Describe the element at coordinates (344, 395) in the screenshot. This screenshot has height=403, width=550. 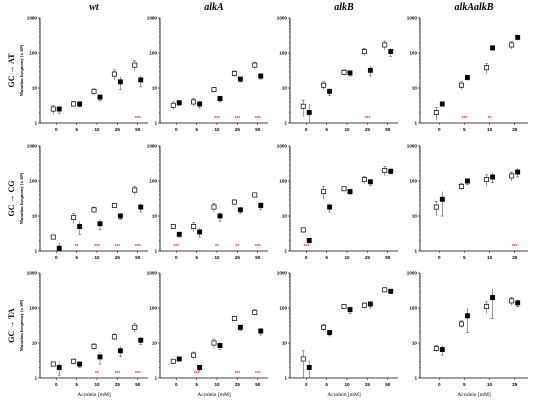
I see `x-axis-label: Acrolein [mM]` at that location.